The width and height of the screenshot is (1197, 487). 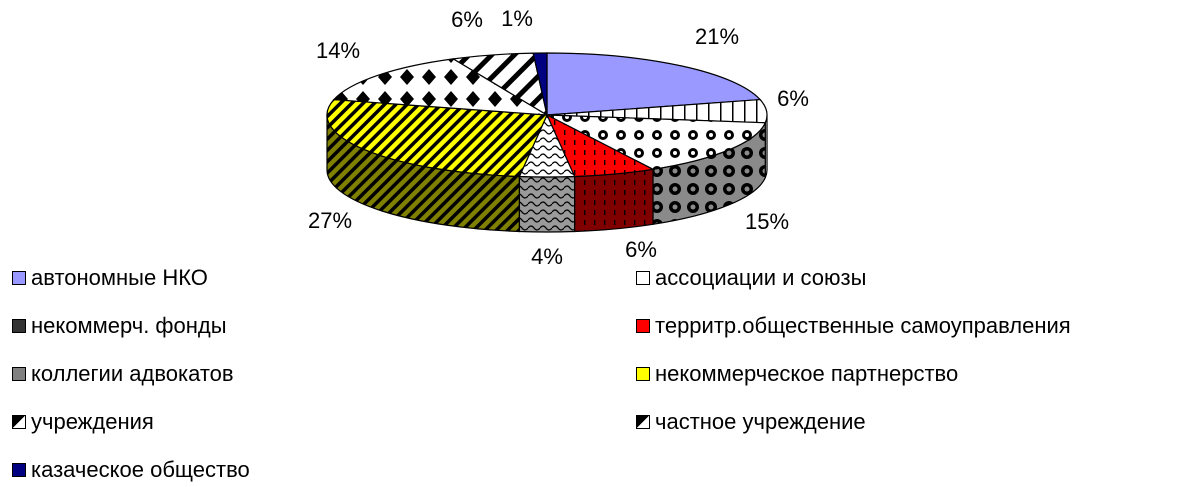 What do you see at coordinates (760, 421) in the screenshot?
I see `legend-label: частное учреждение` at bounding box center [760, 421].